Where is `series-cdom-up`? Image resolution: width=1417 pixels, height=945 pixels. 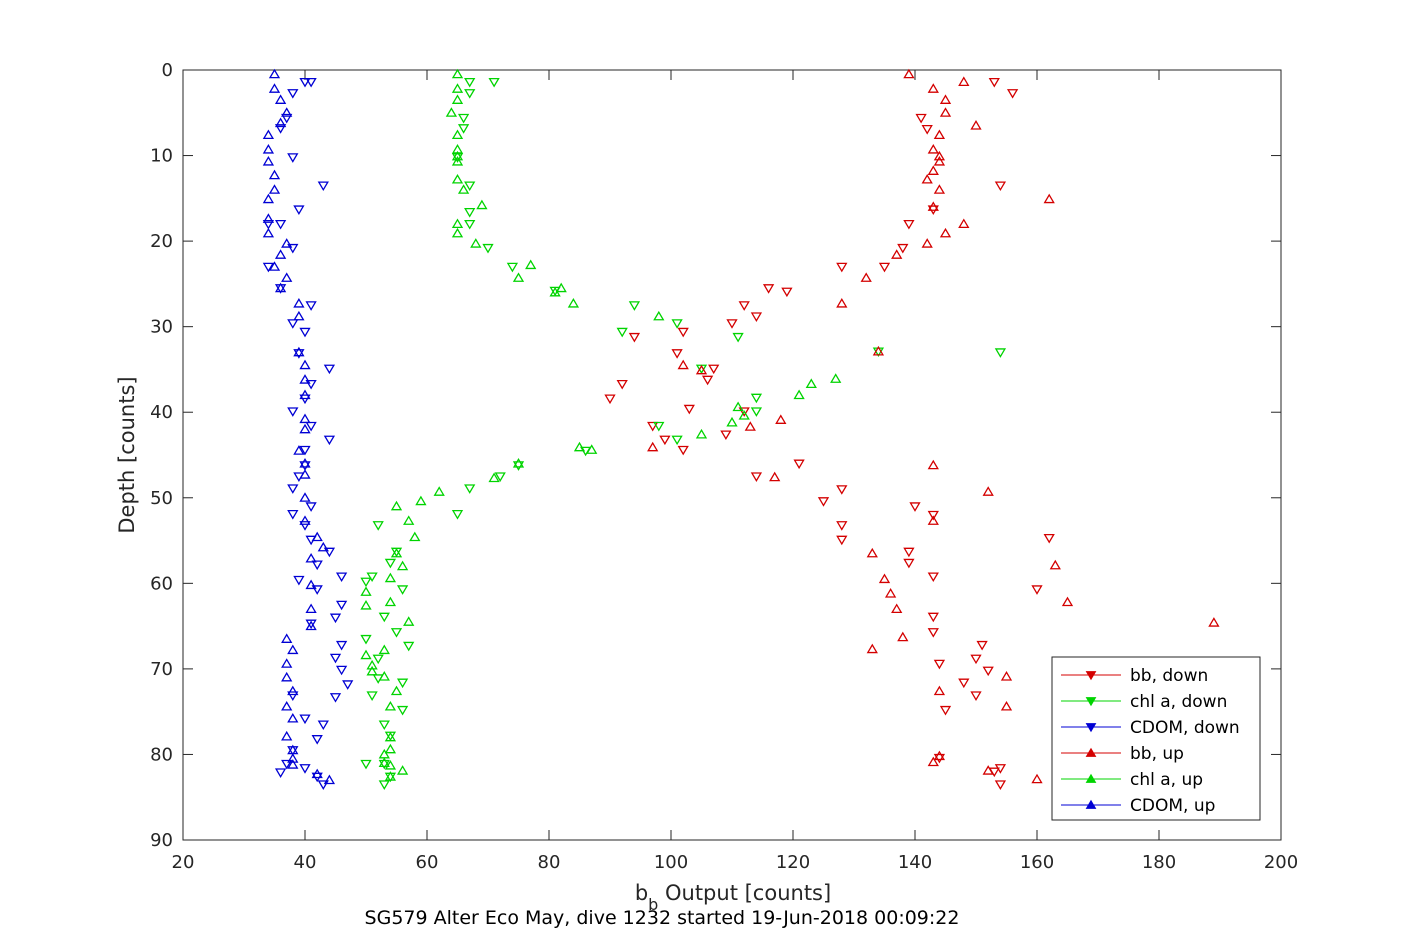
series-cdom-up is located at coordinates (299, 426).